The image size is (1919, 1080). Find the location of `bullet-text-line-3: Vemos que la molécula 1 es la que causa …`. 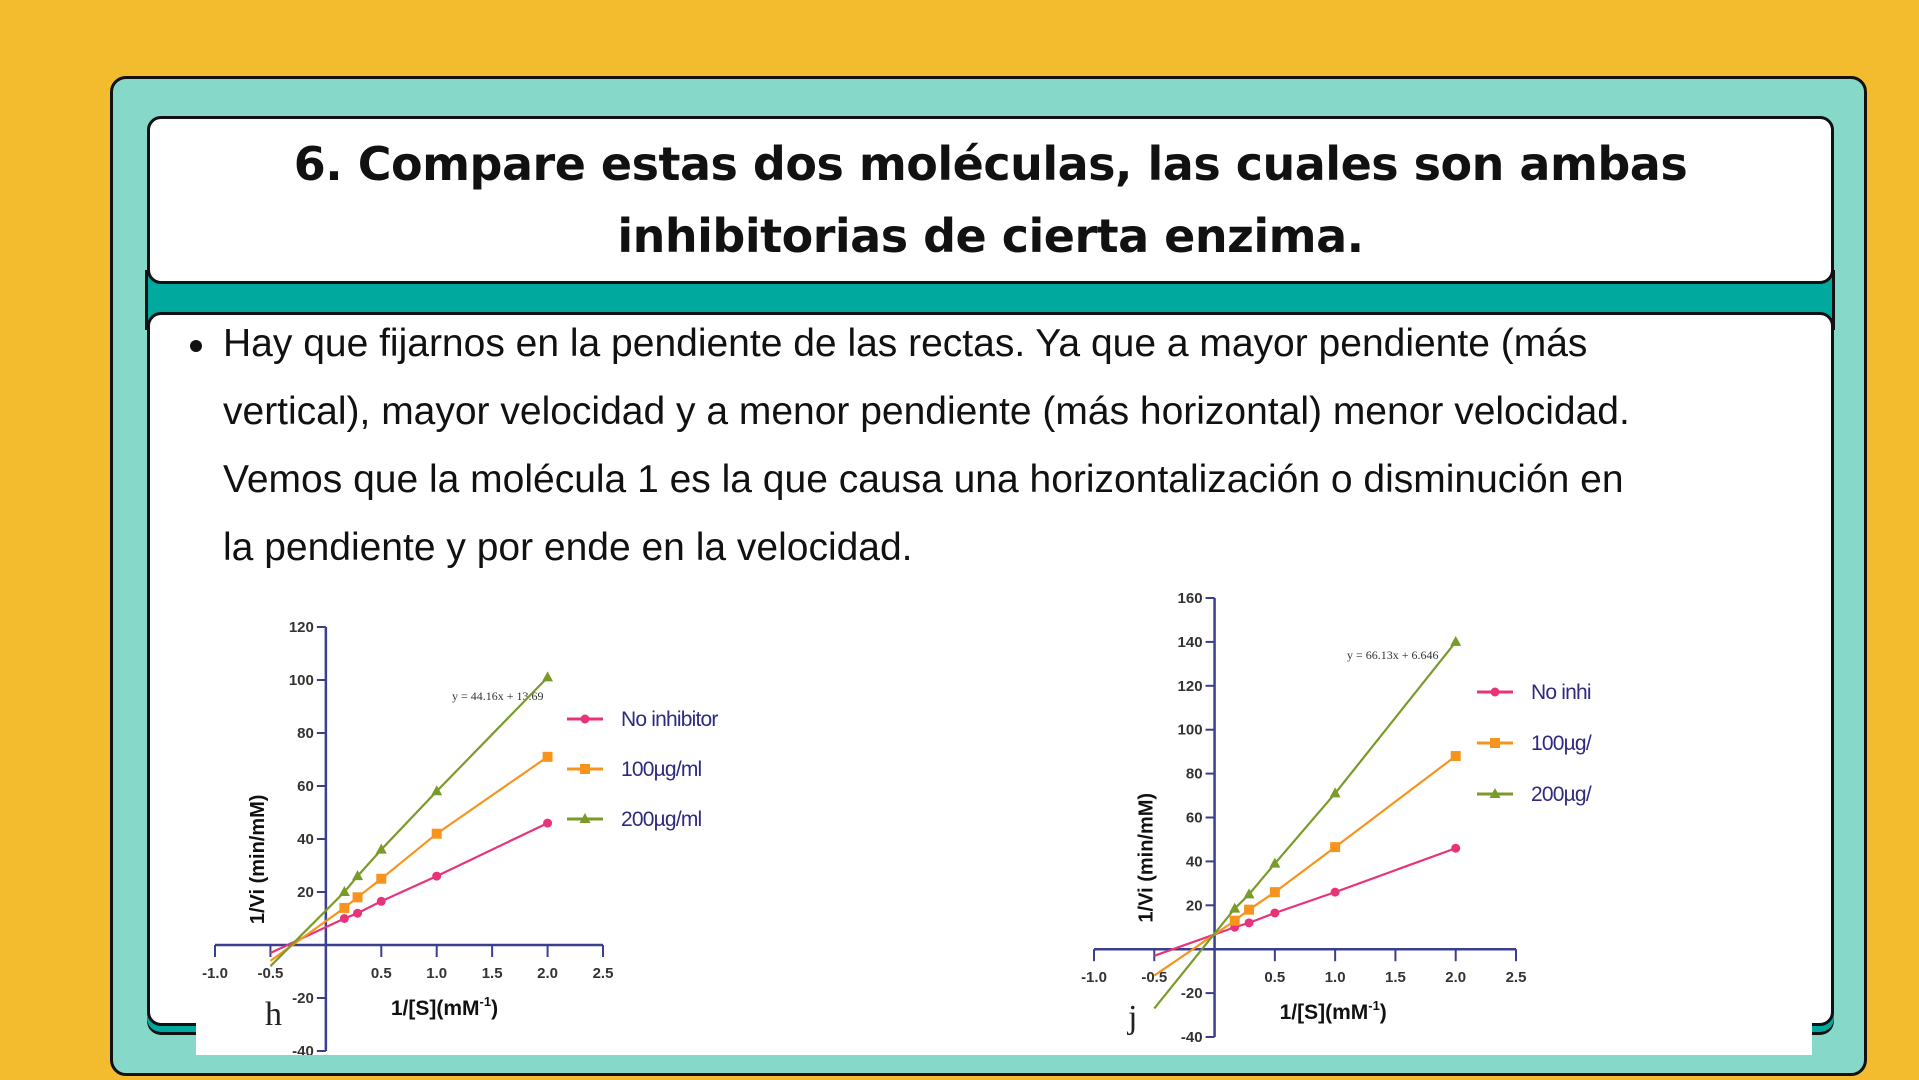

bullet-text-line-3: Vemos que la molécula 1 es la que causa … is located at coordinates (923, 479).